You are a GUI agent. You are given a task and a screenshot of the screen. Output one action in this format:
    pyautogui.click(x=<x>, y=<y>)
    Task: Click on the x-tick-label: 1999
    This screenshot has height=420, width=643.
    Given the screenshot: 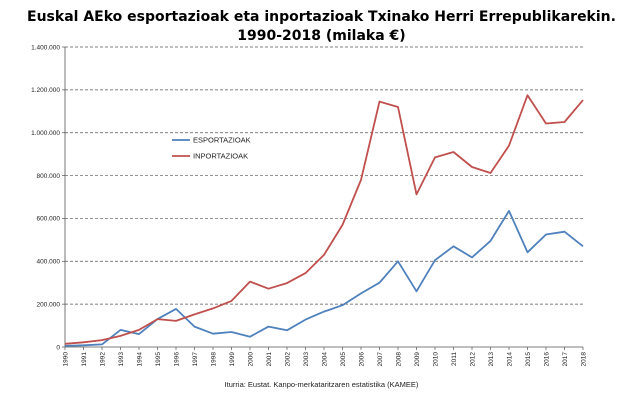 What is the action you would take?
    pyautogui.click(x=232, y=359)
    